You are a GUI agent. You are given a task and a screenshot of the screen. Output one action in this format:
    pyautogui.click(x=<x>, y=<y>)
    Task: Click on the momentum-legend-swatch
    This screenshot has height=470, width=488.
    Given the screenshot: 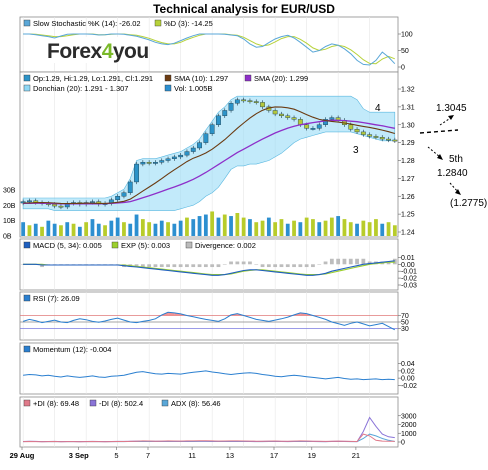 What is the action you would take?
    pyautogui.click(x=27, y=349)
    